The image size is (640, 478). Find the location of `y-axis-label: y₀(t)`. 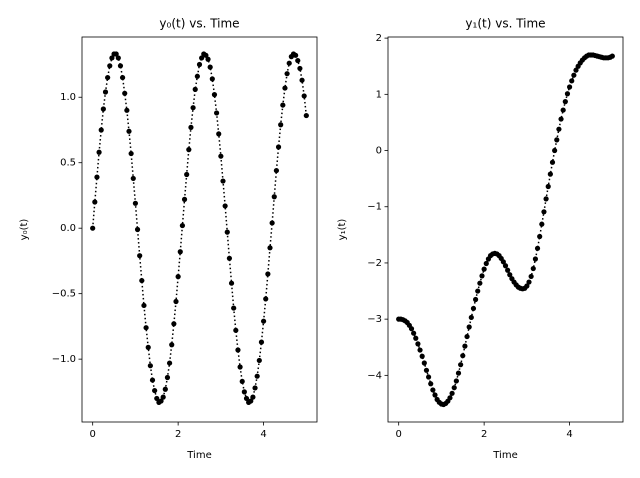

y-axis-label: y₀(t) is located at coordinates (24, 230).